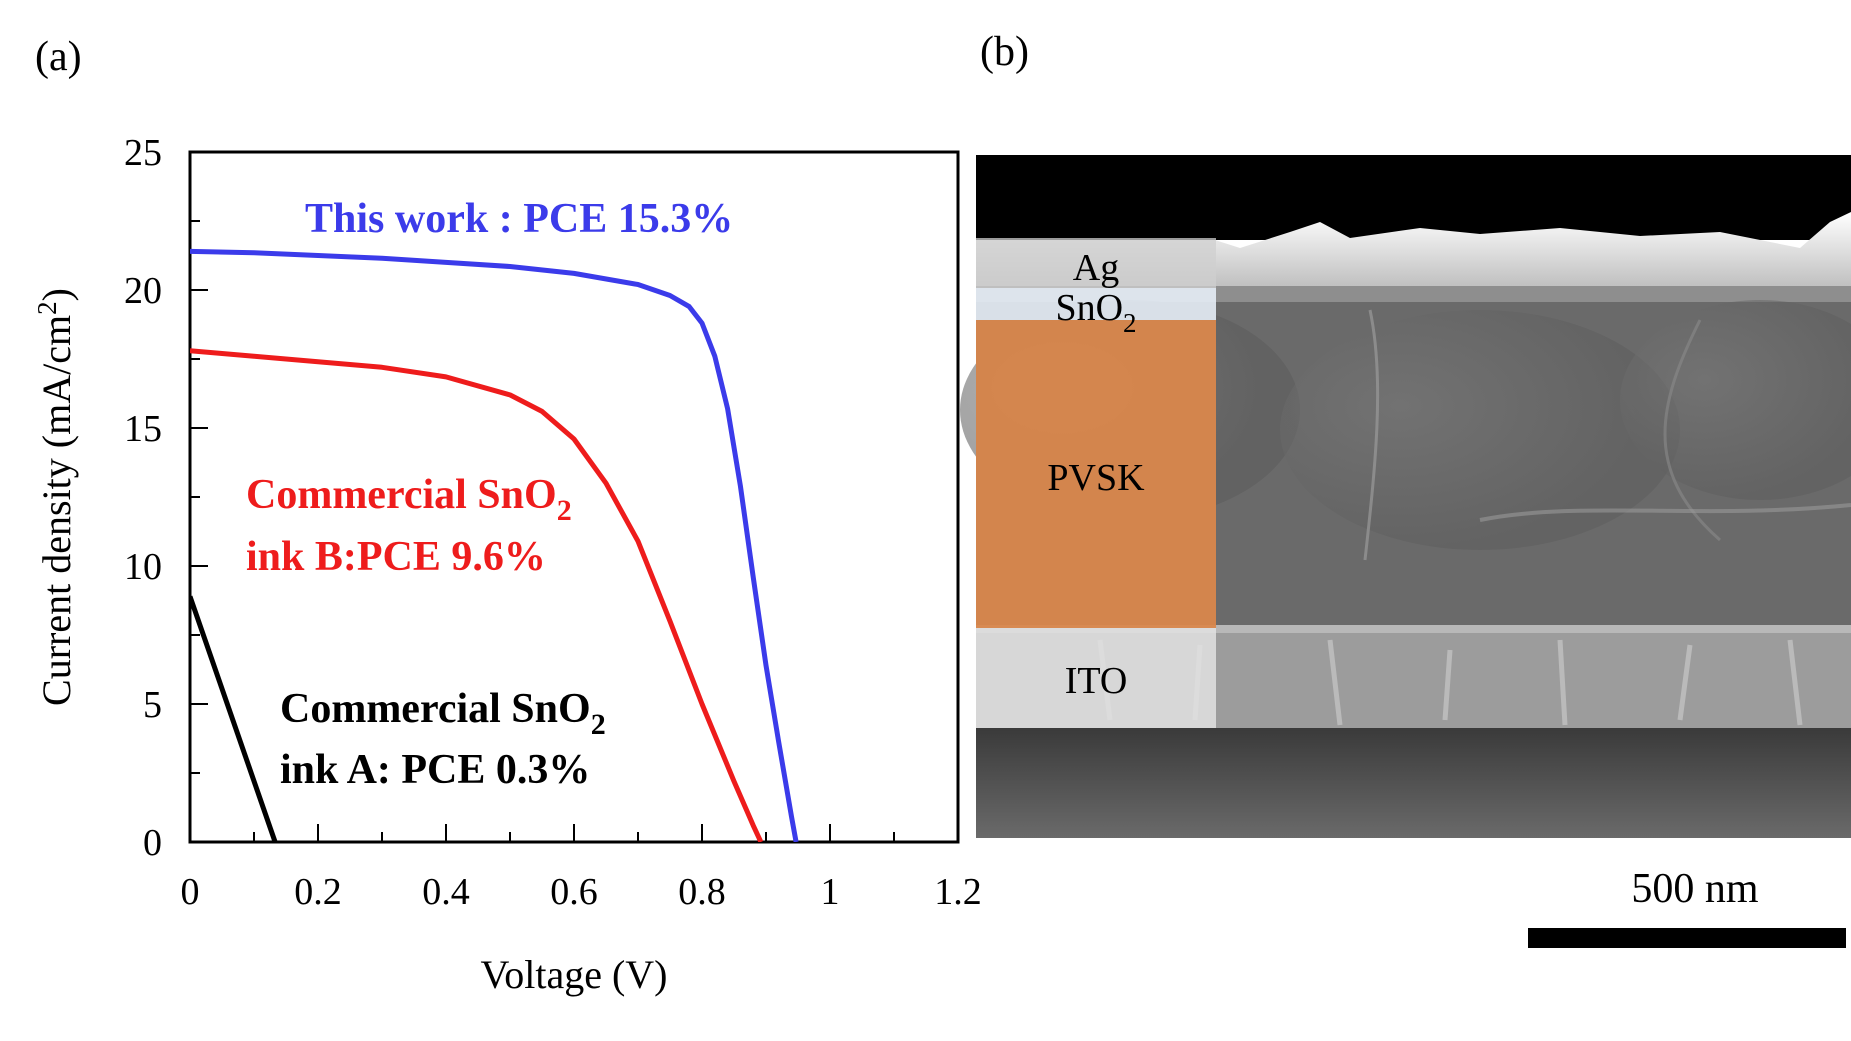  What do you see at coordinates (1095, 312) in the screenshot?
I see `layer-label-sno2: SnO2` at bounding box center [1095, 312].